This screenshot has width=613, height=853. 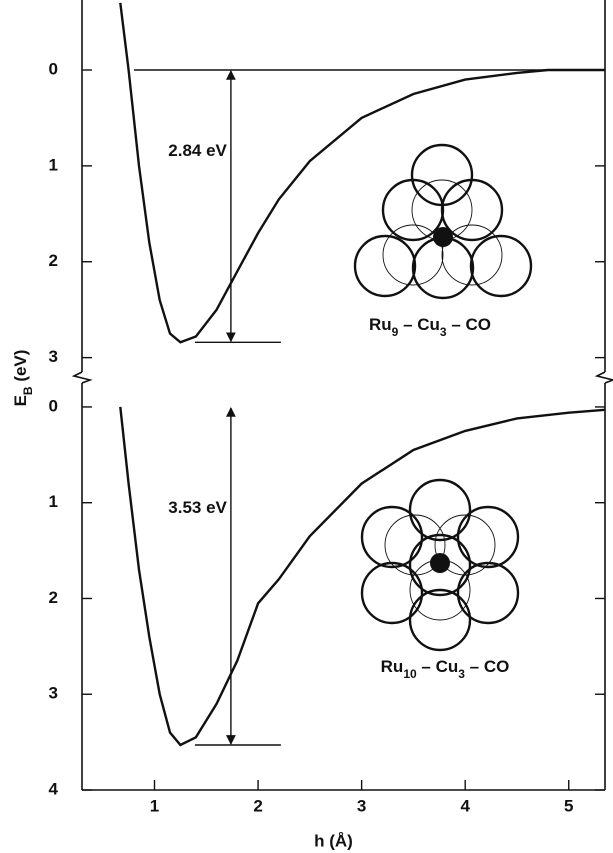 I want to click on formula: Ru9 – Cu3 – CO, so click(x=430, y=327).